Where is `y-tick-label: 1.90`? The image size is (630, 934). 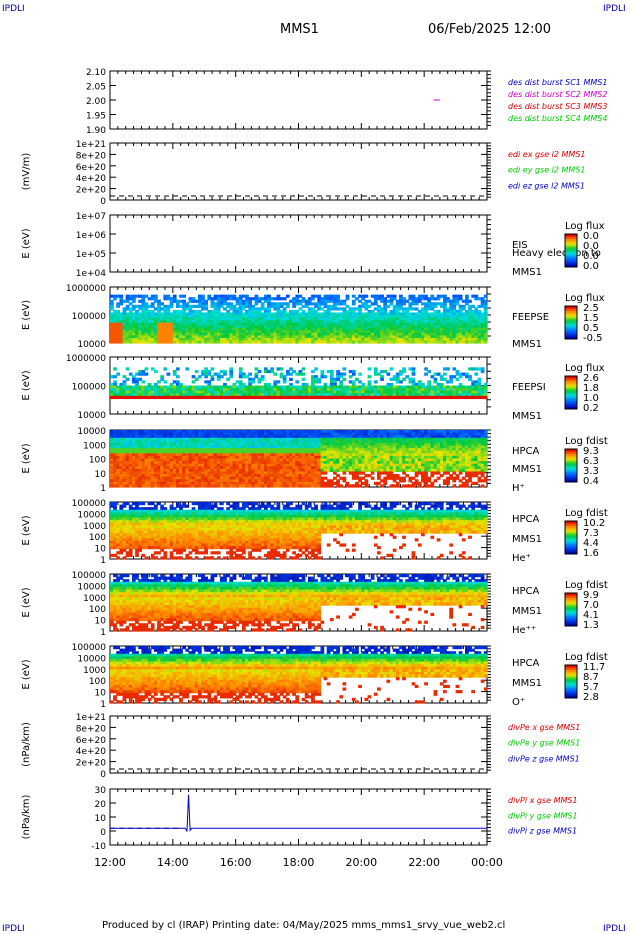 y-tick-label: 1.90 is located at coordinates (96, 131).